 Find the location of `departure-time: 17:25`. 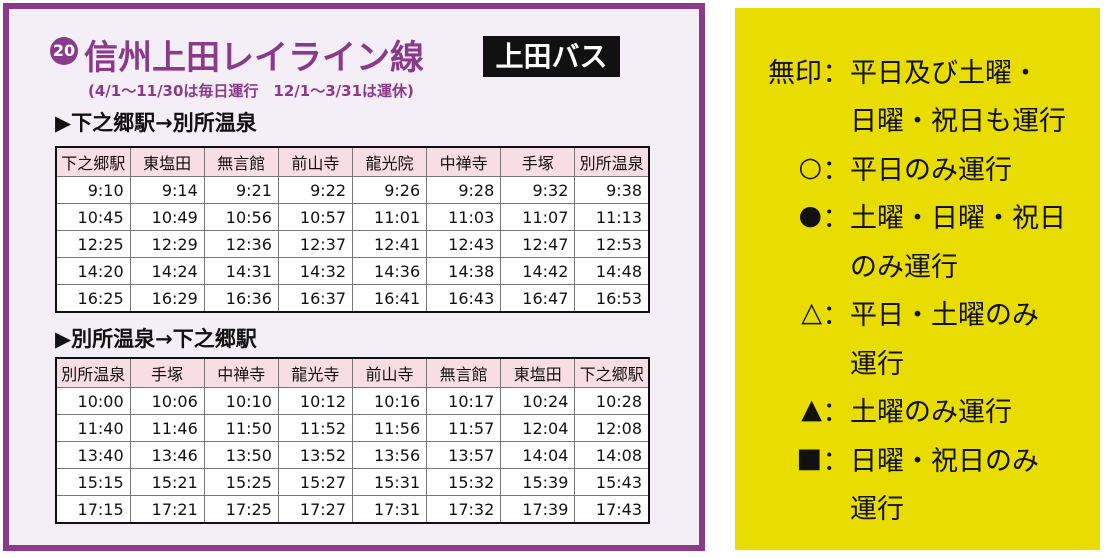

departure-time: 17:25 is located at coordinates (241, 509).